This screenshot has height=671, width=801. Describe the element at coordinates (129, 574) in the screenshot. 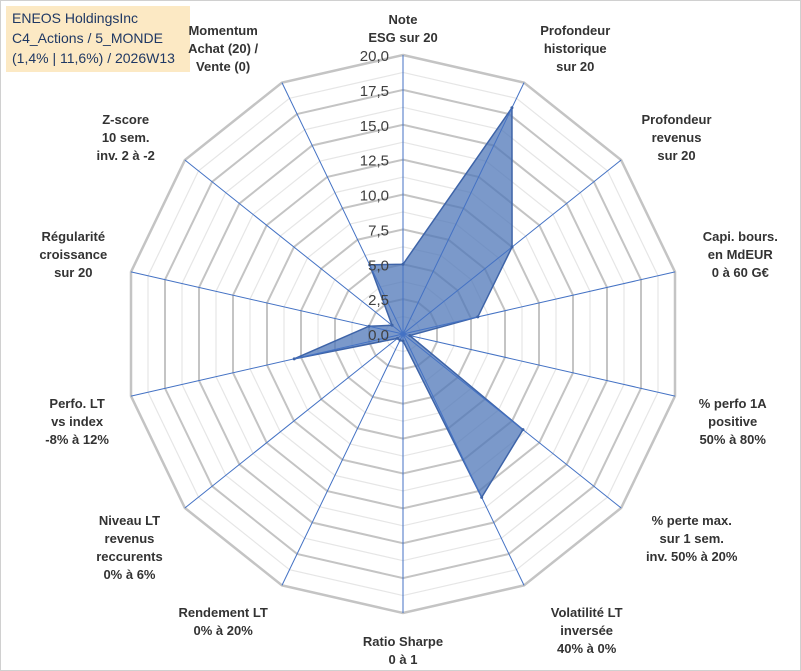

I see `axis-label-line: 0% à 6%` at that location.